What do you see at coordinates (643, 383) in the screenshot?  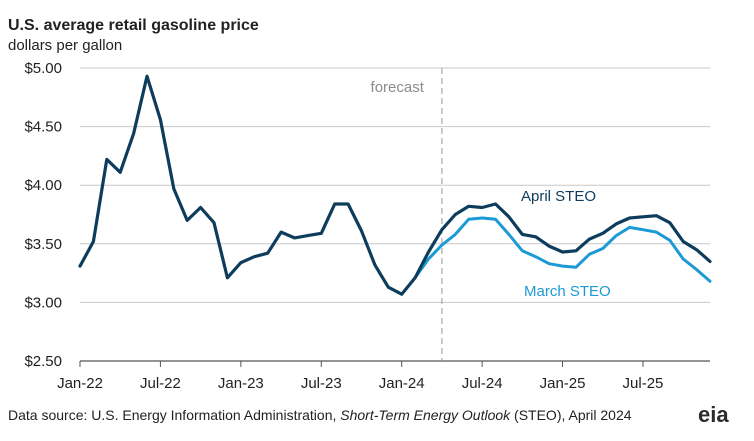 I see `x-tick-label: Jul-25` at bounding box center [643, 383].